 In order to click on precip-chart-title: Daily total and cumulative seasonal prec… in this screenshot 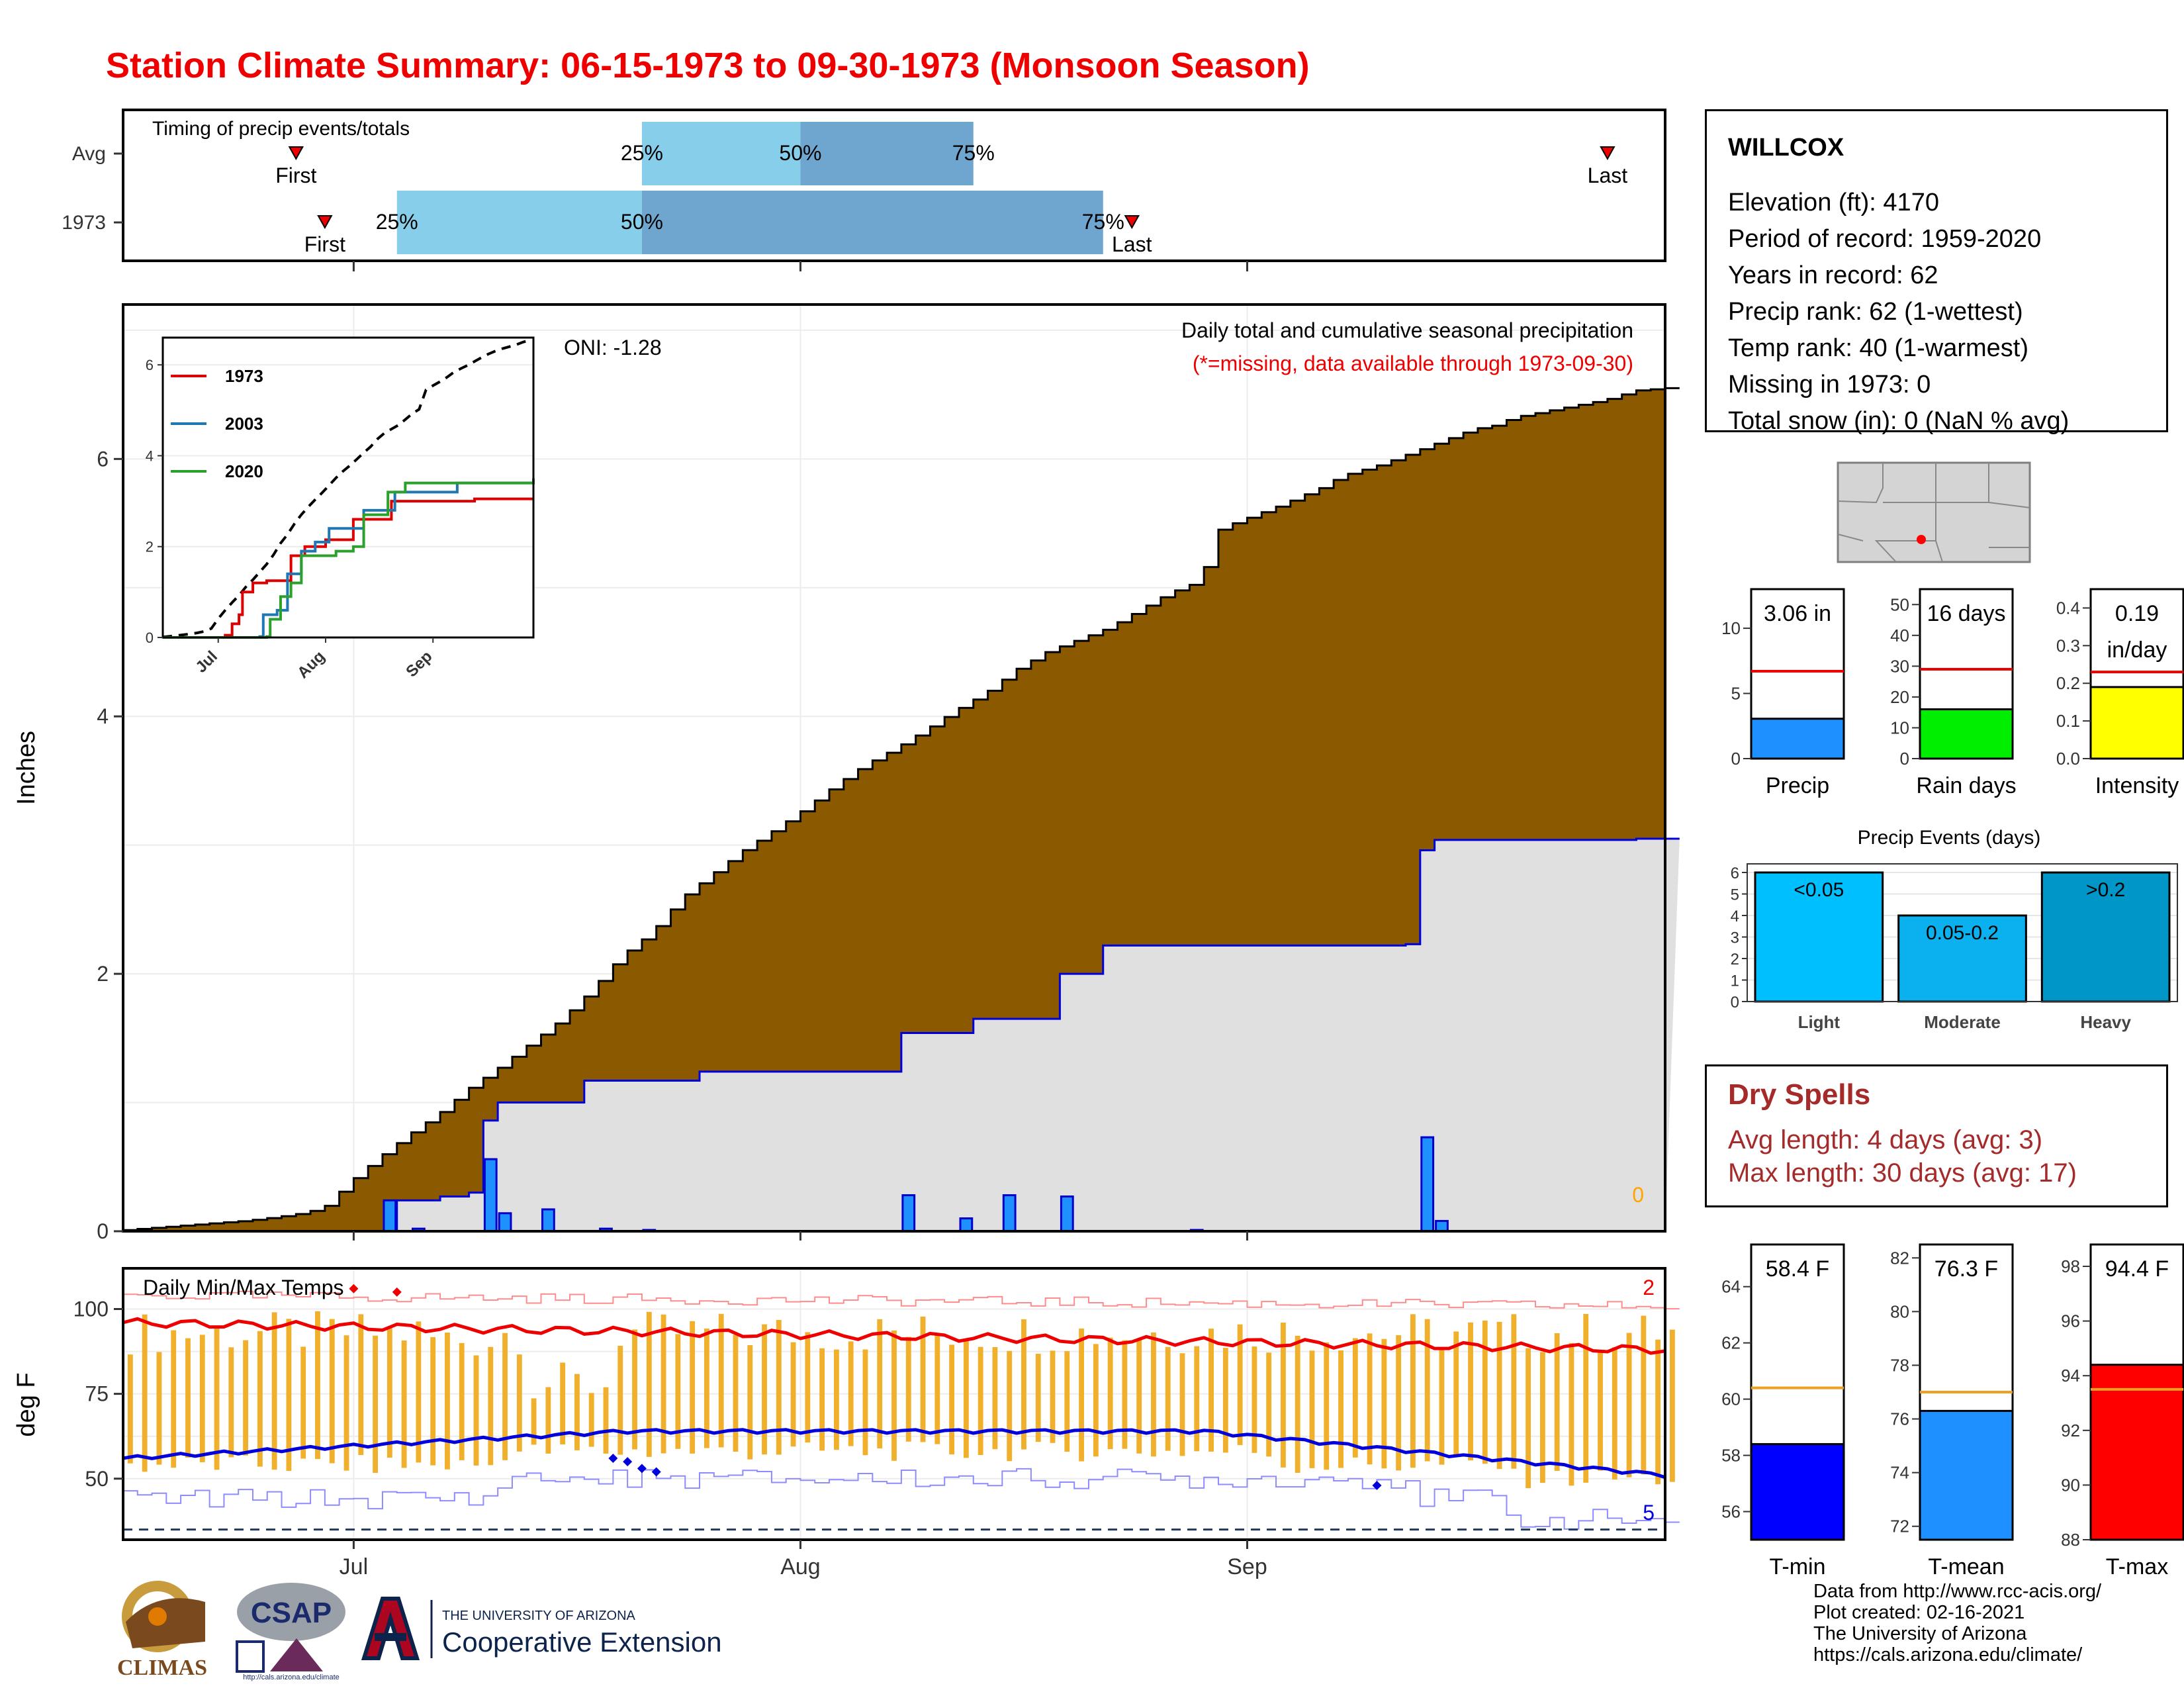, I will do `click(1407, 330)`.